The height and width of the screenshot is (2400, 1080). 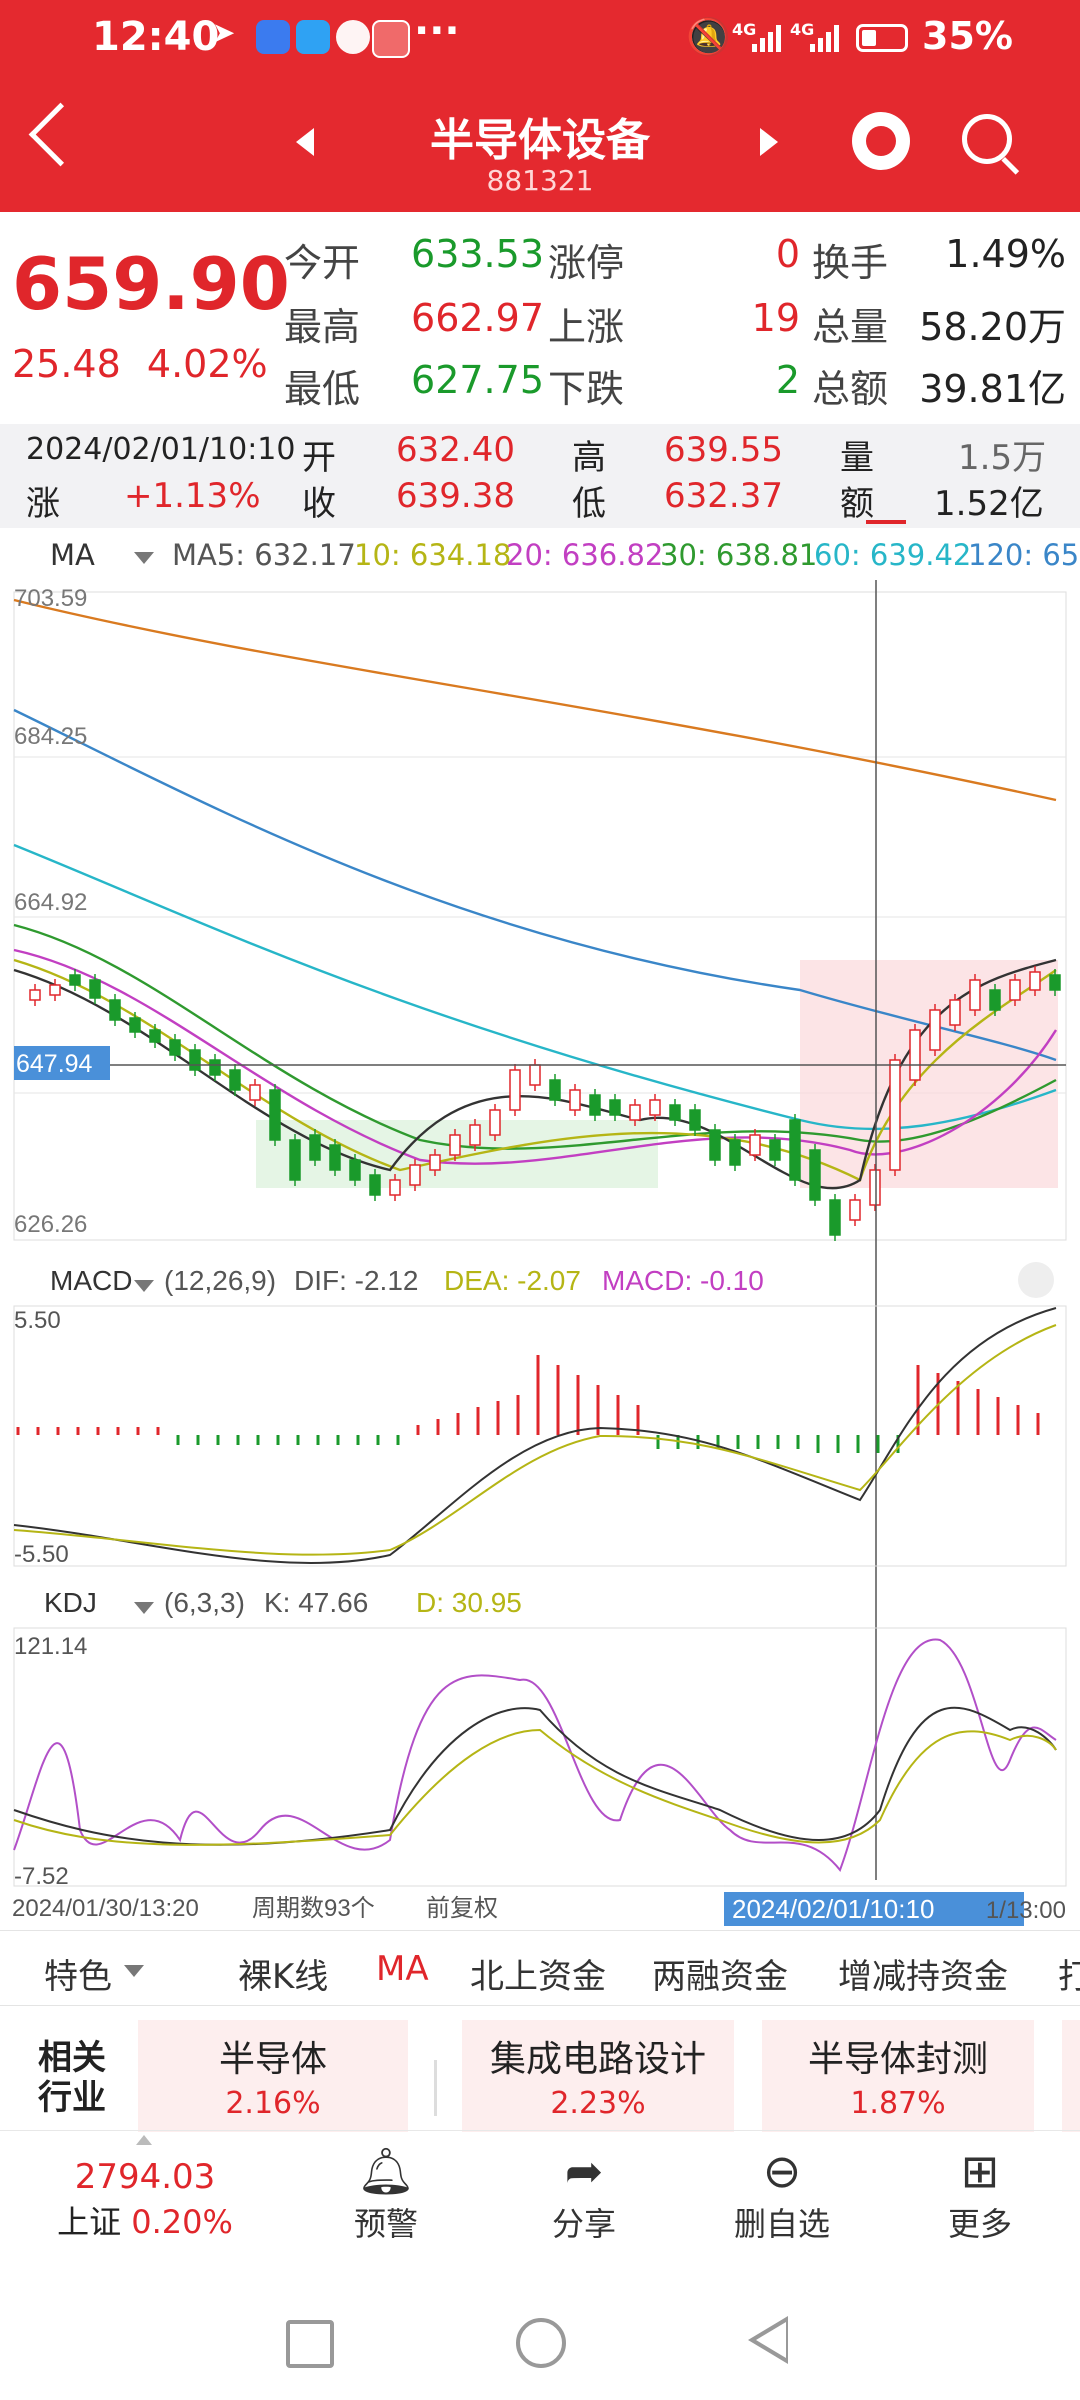 What do you see at coordinates (720, 1977) in the screenshot?
I see `tab-margin: 两融资金` at bounding box center [720, 1977].